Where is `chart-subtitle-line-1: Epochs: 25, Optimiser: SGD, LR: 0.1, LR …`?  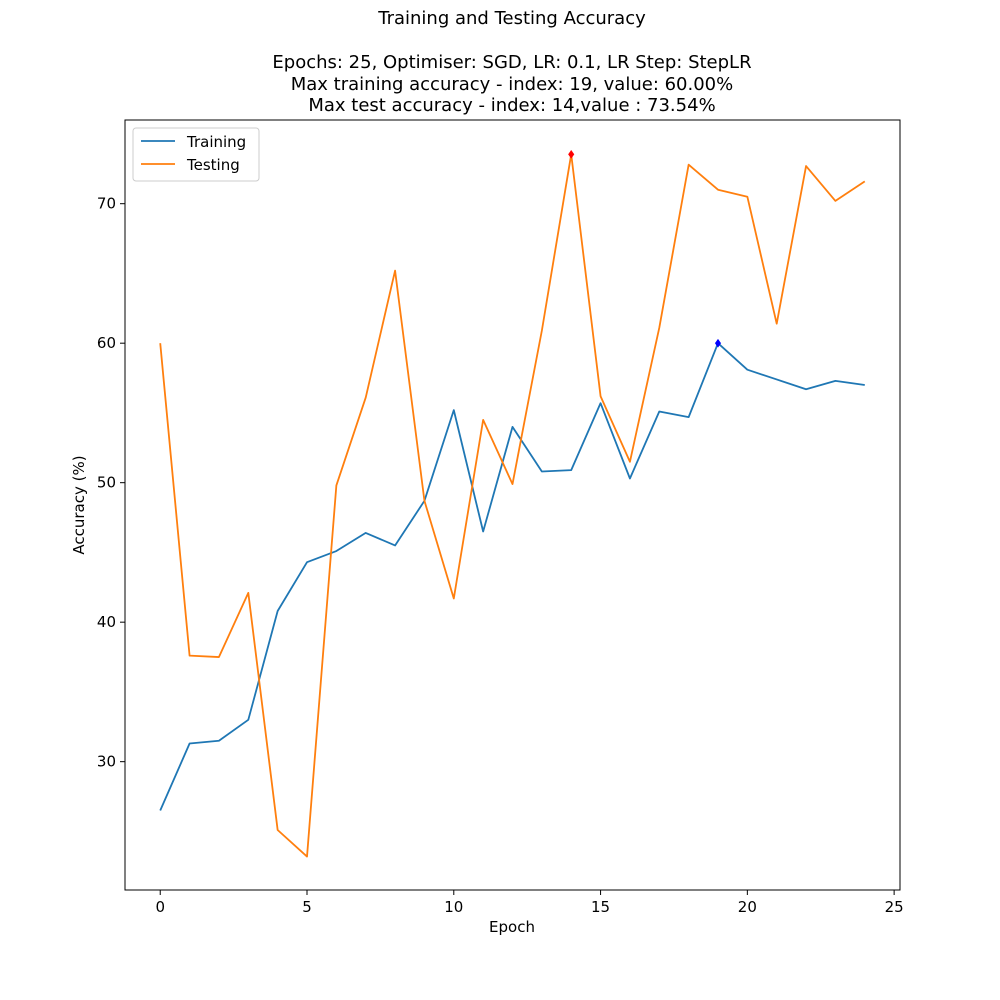 chart-subtitle-line-1: Epochs: 25, Optimiser: SGD, LR: 0.1, LR … is located at coordinates (511, 62).